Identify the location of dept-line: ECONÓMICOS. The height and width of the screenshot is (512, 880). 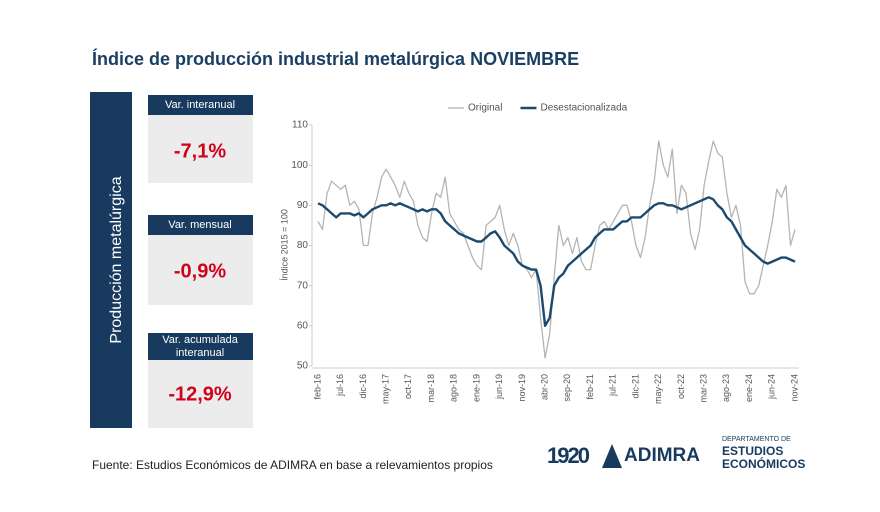
(763, 463).